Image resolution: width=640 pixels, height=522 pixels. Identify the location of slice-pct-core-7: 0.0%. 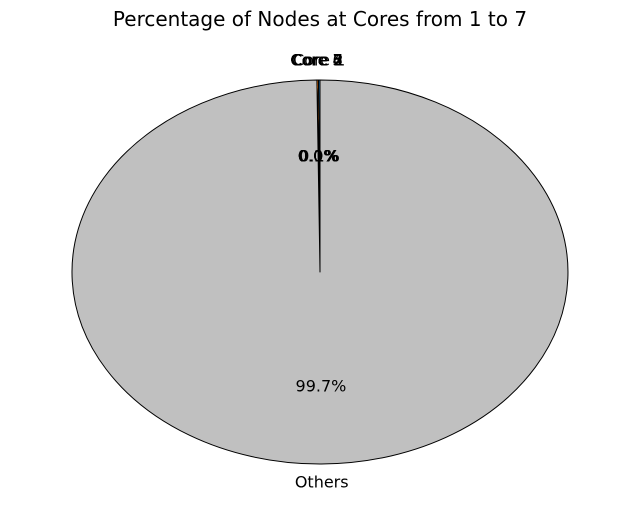
(318, 155).